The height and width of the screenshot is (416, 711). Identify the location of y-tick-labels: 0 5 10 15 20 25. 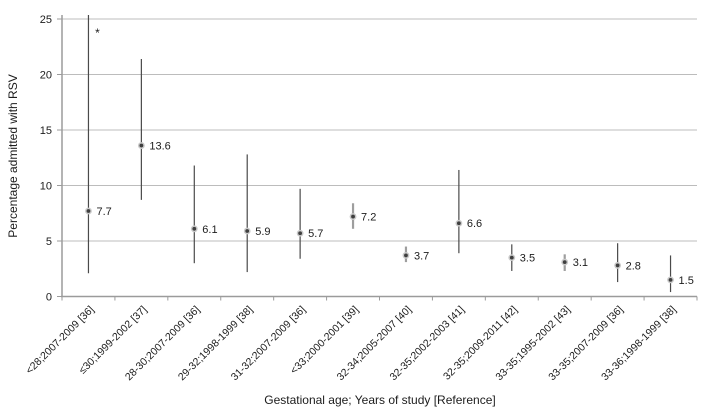
(46, 159).